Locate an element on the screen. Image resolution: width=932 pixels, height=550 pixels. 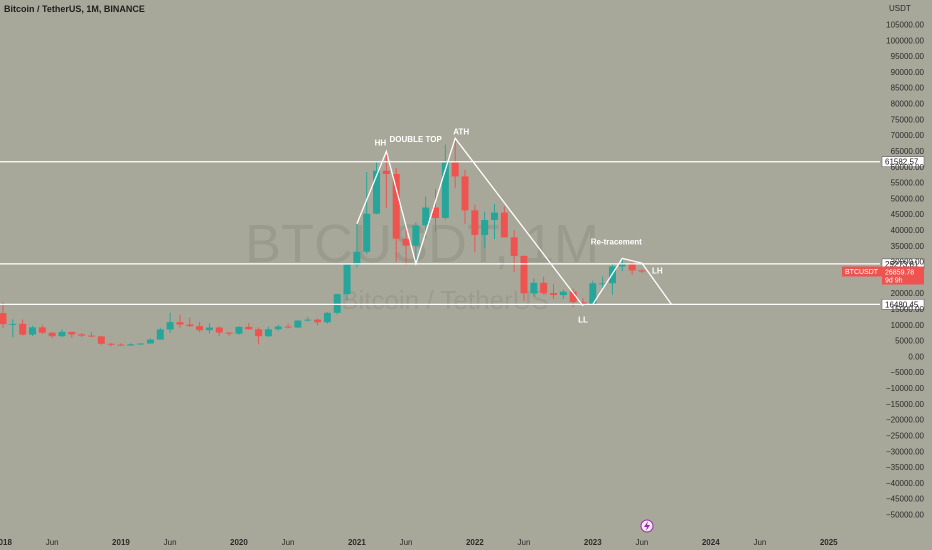
y-tick-label: 105000.00 is located at coordinates (905, 24).